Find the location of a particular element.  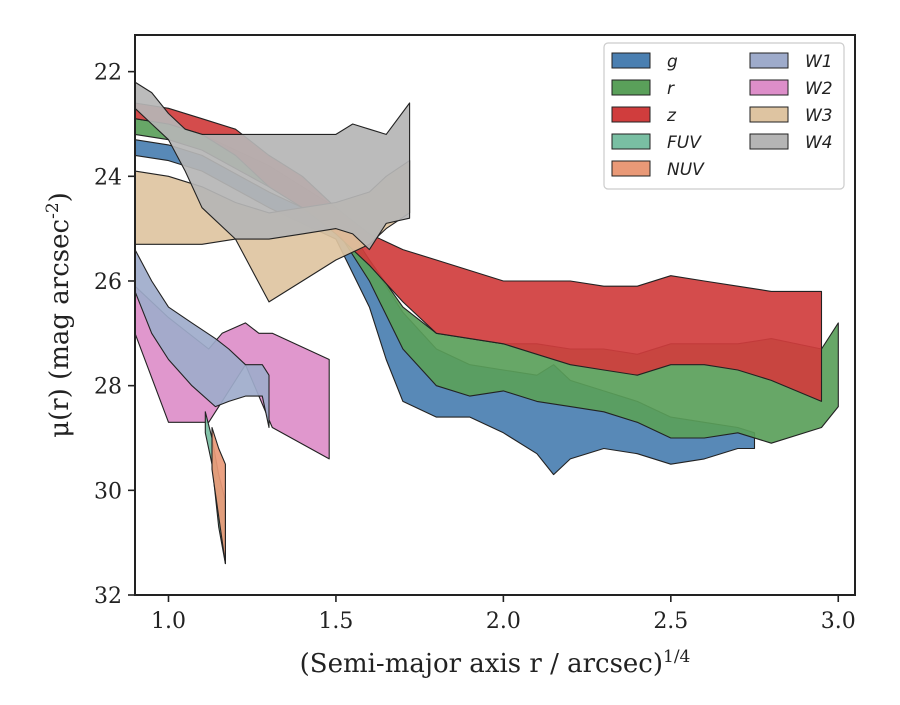

x-tick-label: 1.0 is located at coordinates (168, 621).